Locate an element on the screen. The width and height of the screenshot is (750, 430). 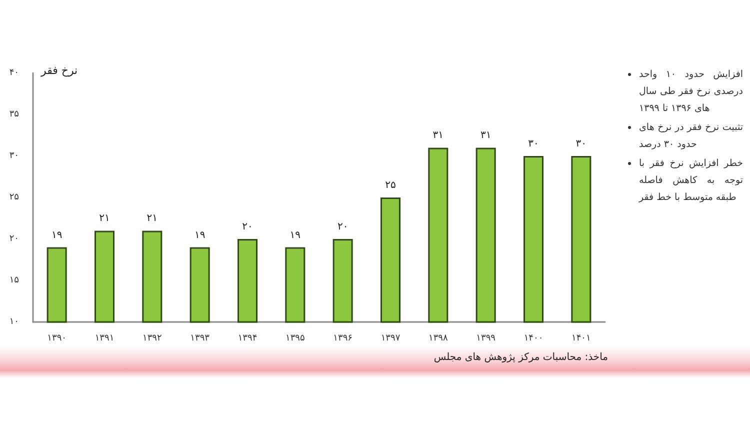
x-tick-label: ۱۳۹۶ is located at coordinates (343, 339).